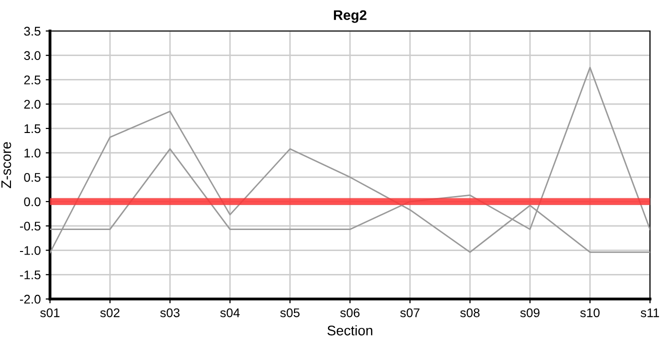 The image size is (660, 360). I want to click on y-tick-label: -1.0, so click(30, 250).